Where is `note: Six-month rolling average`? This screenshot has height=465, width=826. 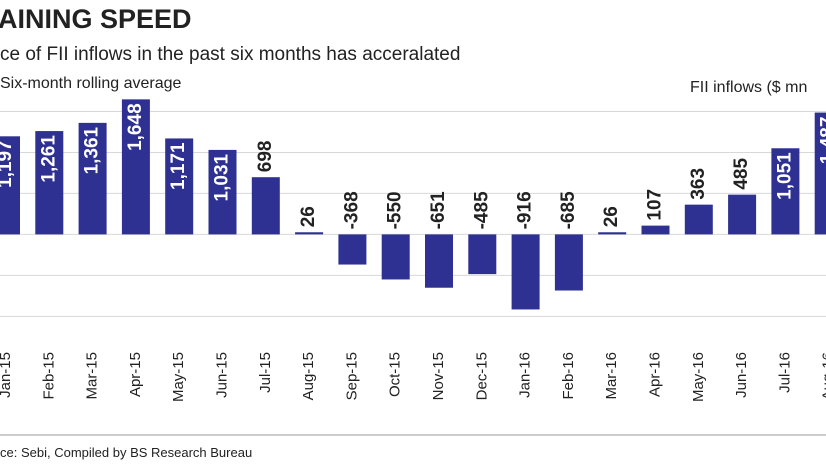 note: Six-month rolling average is located at coordinates (91, 83).